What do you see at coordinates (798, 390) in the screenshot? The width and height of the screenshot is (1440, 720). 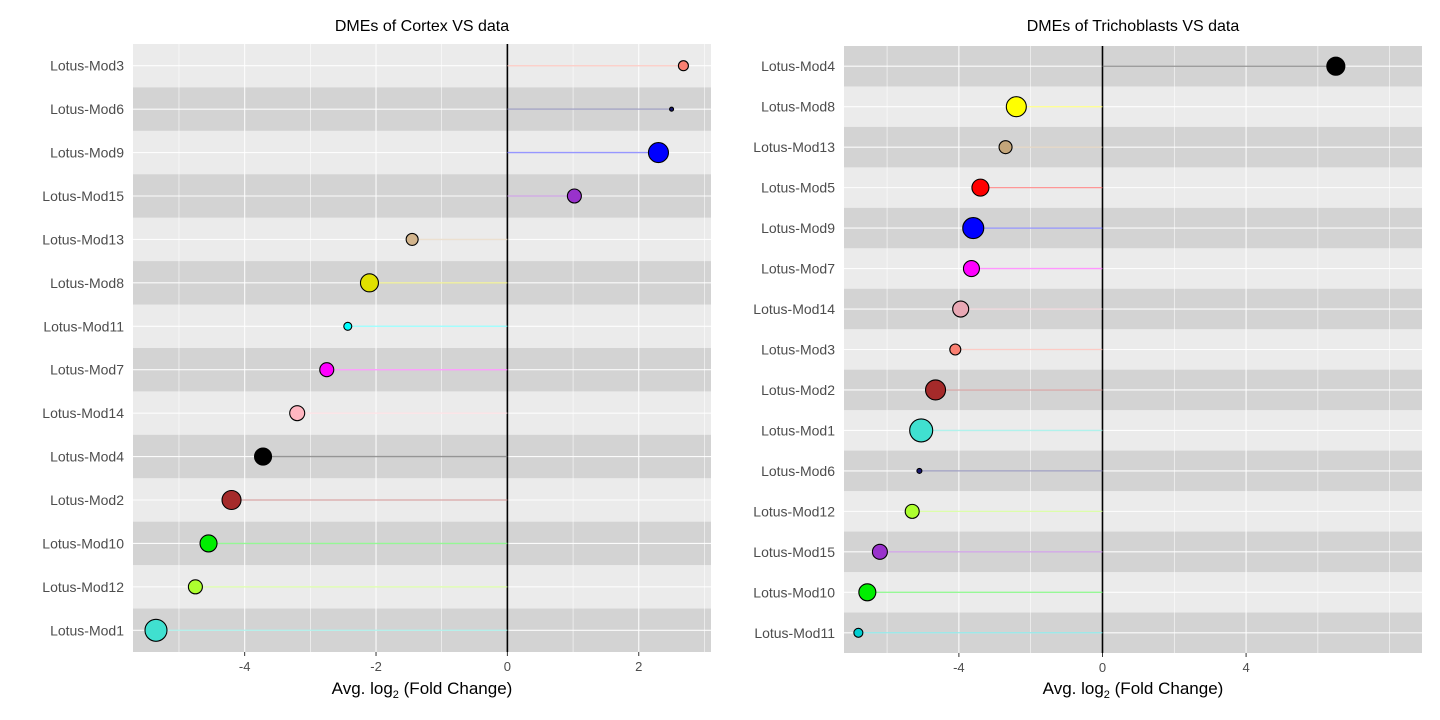 I see `trichoblasts-category-label: Lotus-Mod2` at bounding box center [798, 390].